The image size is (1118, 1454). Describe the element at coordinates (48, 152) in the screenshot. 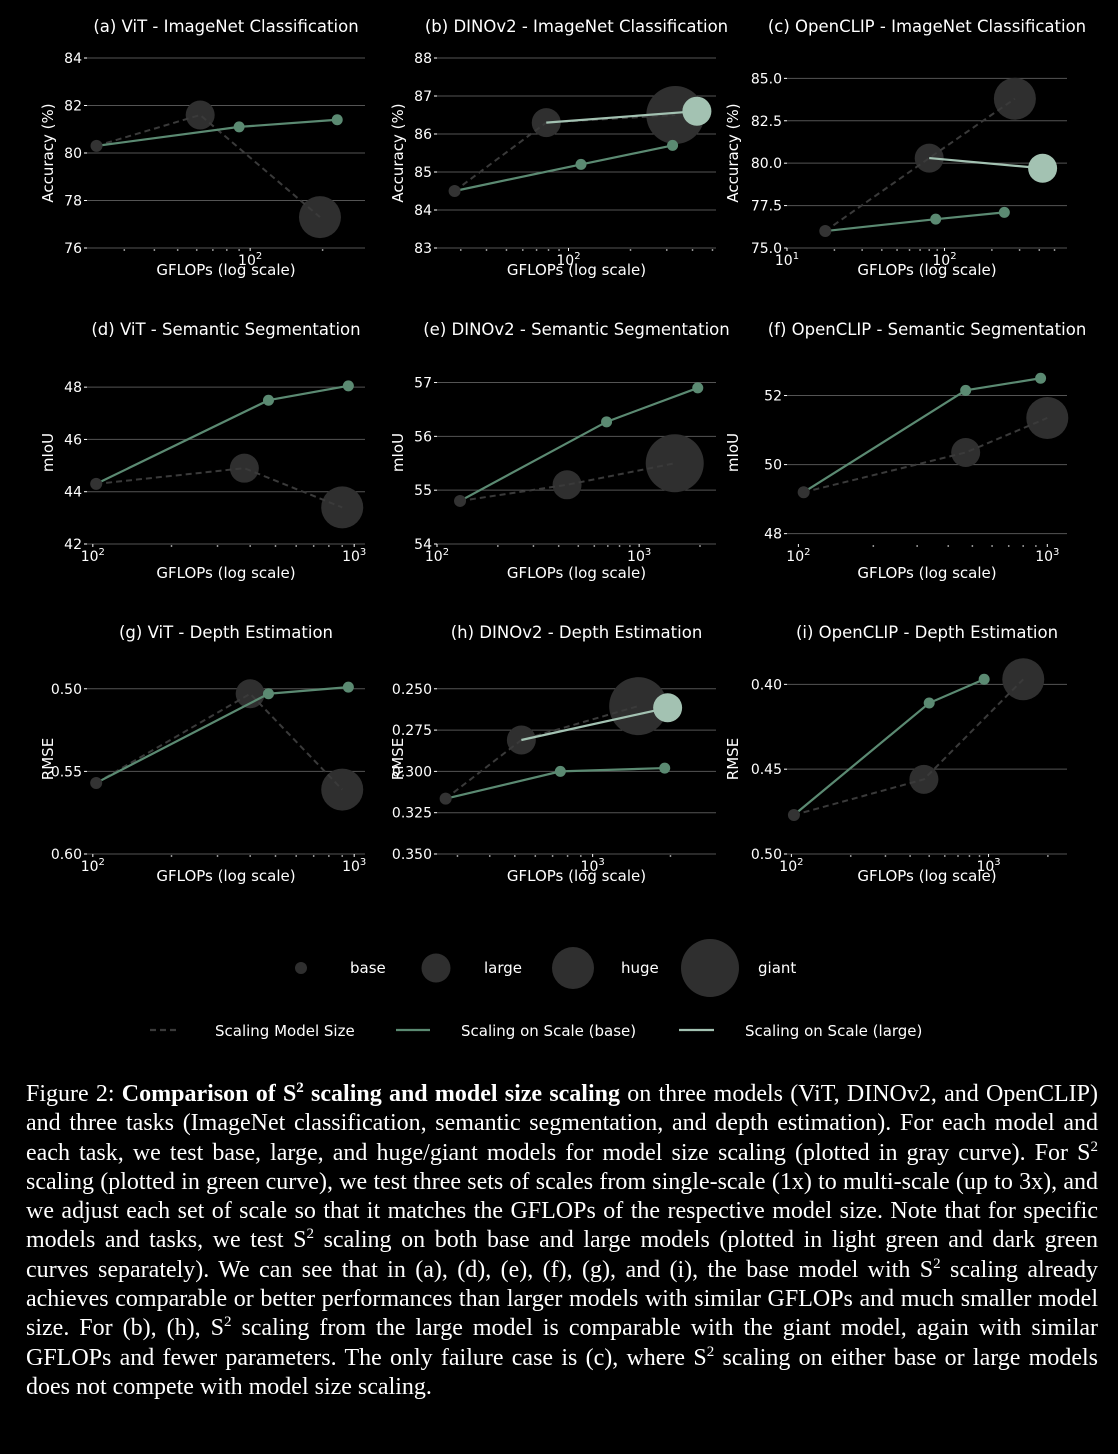

I see `y-axis-label: Accuracy (%)` at that location.